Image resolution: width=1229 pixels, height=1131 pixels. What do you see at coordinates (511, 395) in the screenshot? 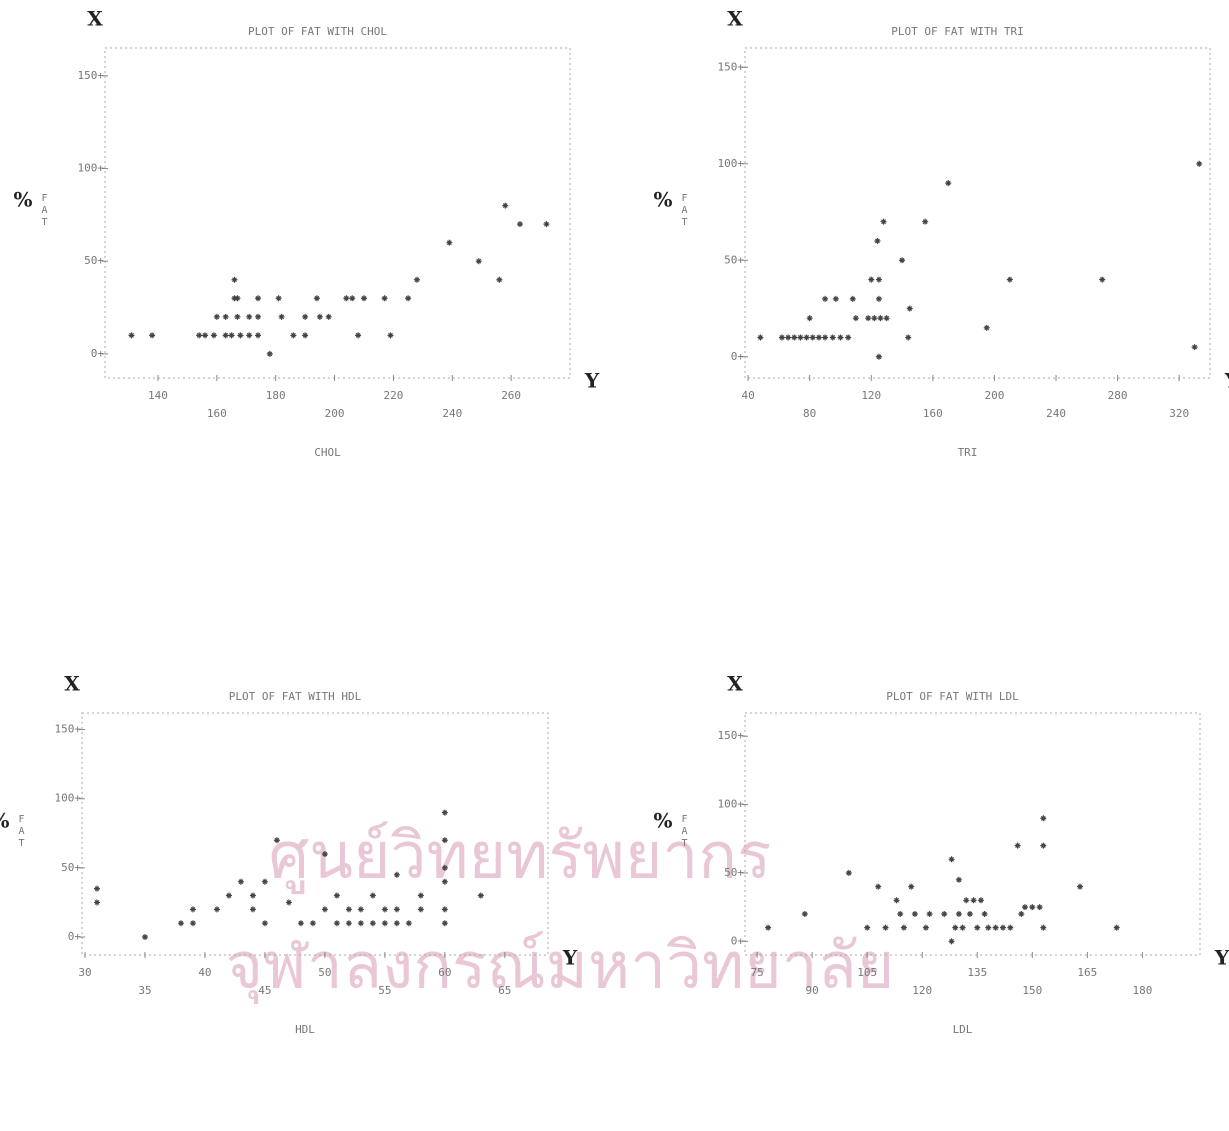
I see `x-tick-label: 260` at bounding box center [511, 395].